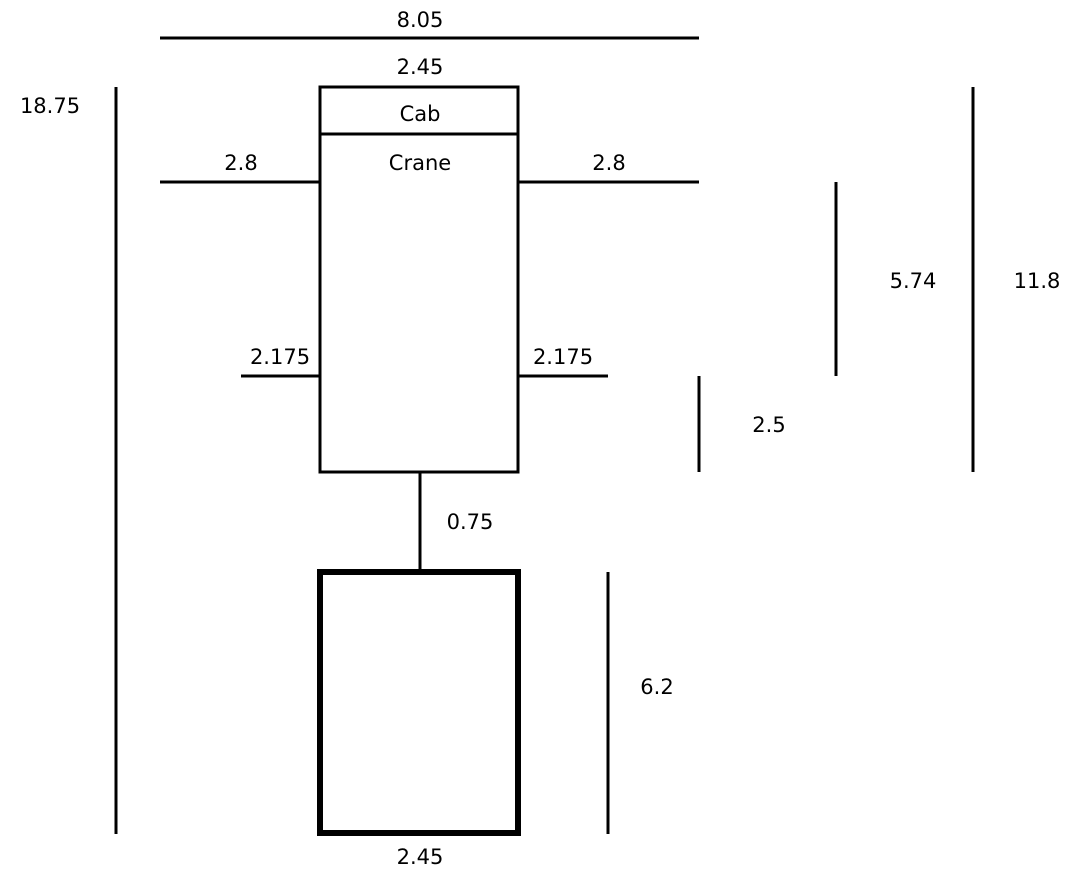 The width and height of the screenshot is (1073, 869). What do you see at coordinates (420, 163) in the screenshot?
I see `crane-label: Crane` at bounding box center [420, 163].